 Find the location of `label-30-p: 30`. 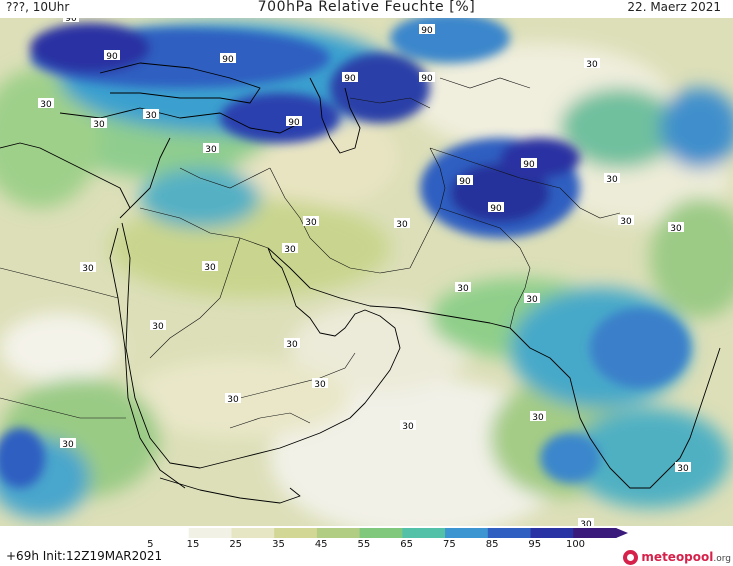

label-30-p: 30 is located at coordinates (158, 326).